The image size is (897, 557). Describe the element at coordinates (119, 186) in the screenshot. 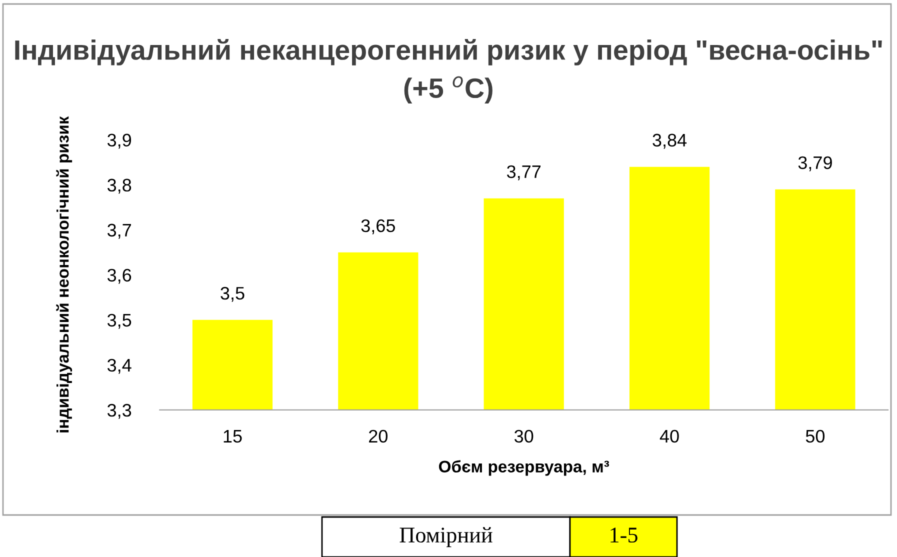

I see `y-tick-label: 3,8` at that location.